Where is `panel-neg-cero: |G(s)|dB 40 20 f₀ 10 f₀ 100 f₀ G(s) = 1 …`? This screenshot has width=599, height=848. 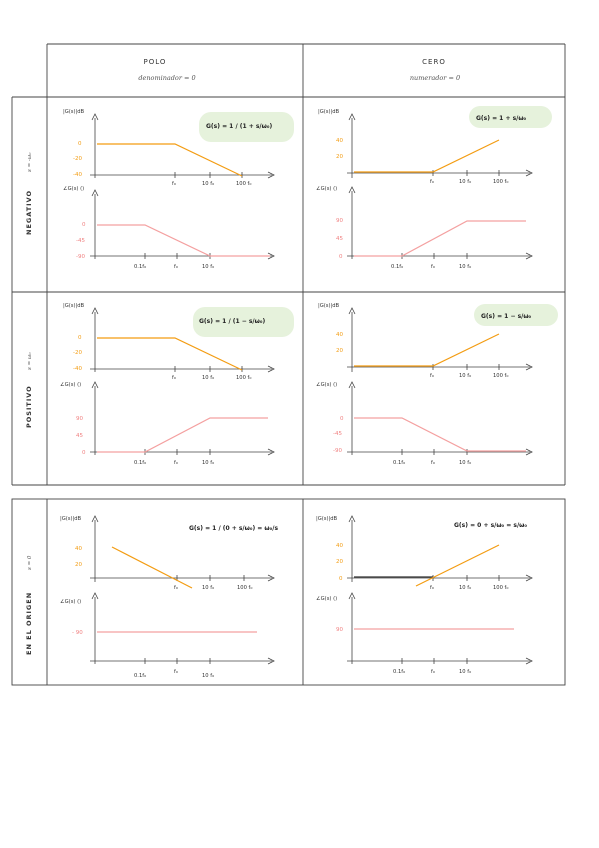 panel-neg-cero: |G(s)|dB 40 20 f₀ 10 f₀ 100 f₀ G(s) = 1 … is located at coordinates (434, 188).